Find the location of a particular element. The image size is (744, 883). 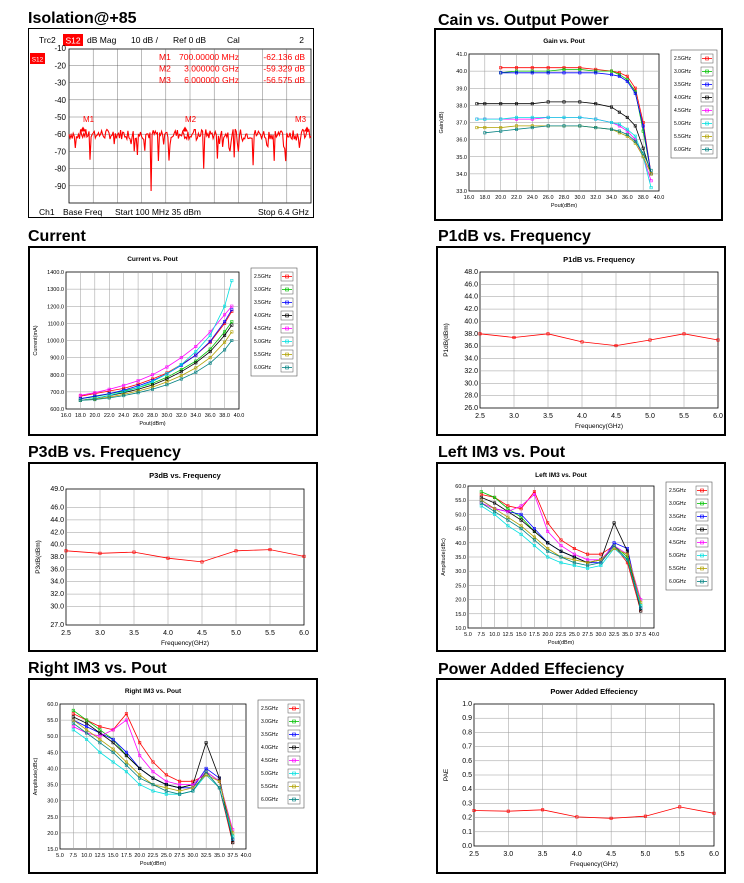

y-tick-label: 44.0 is located at coordinates (471, 297).